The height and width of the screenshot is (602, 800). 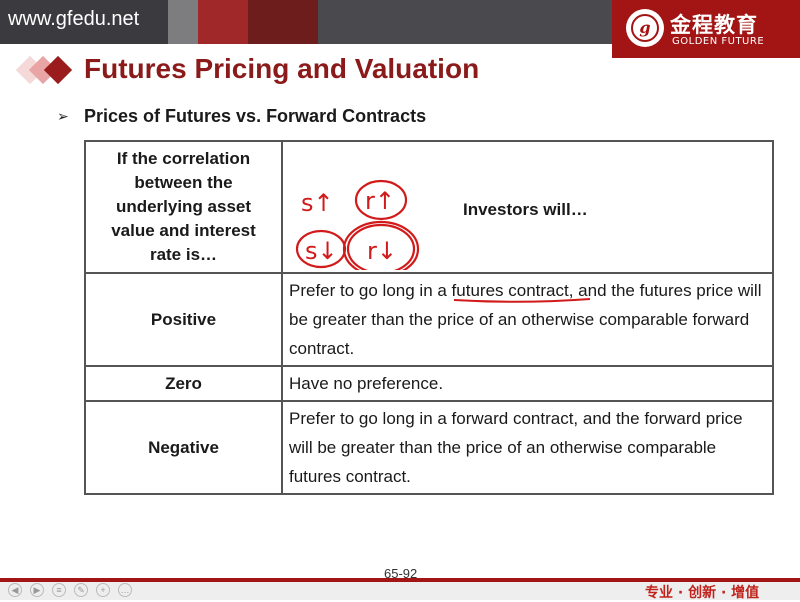 What do you see at coordinates (321, 251) in the screenshot?
I see `s-down-note: s↓` at bounding box center [321, 251].